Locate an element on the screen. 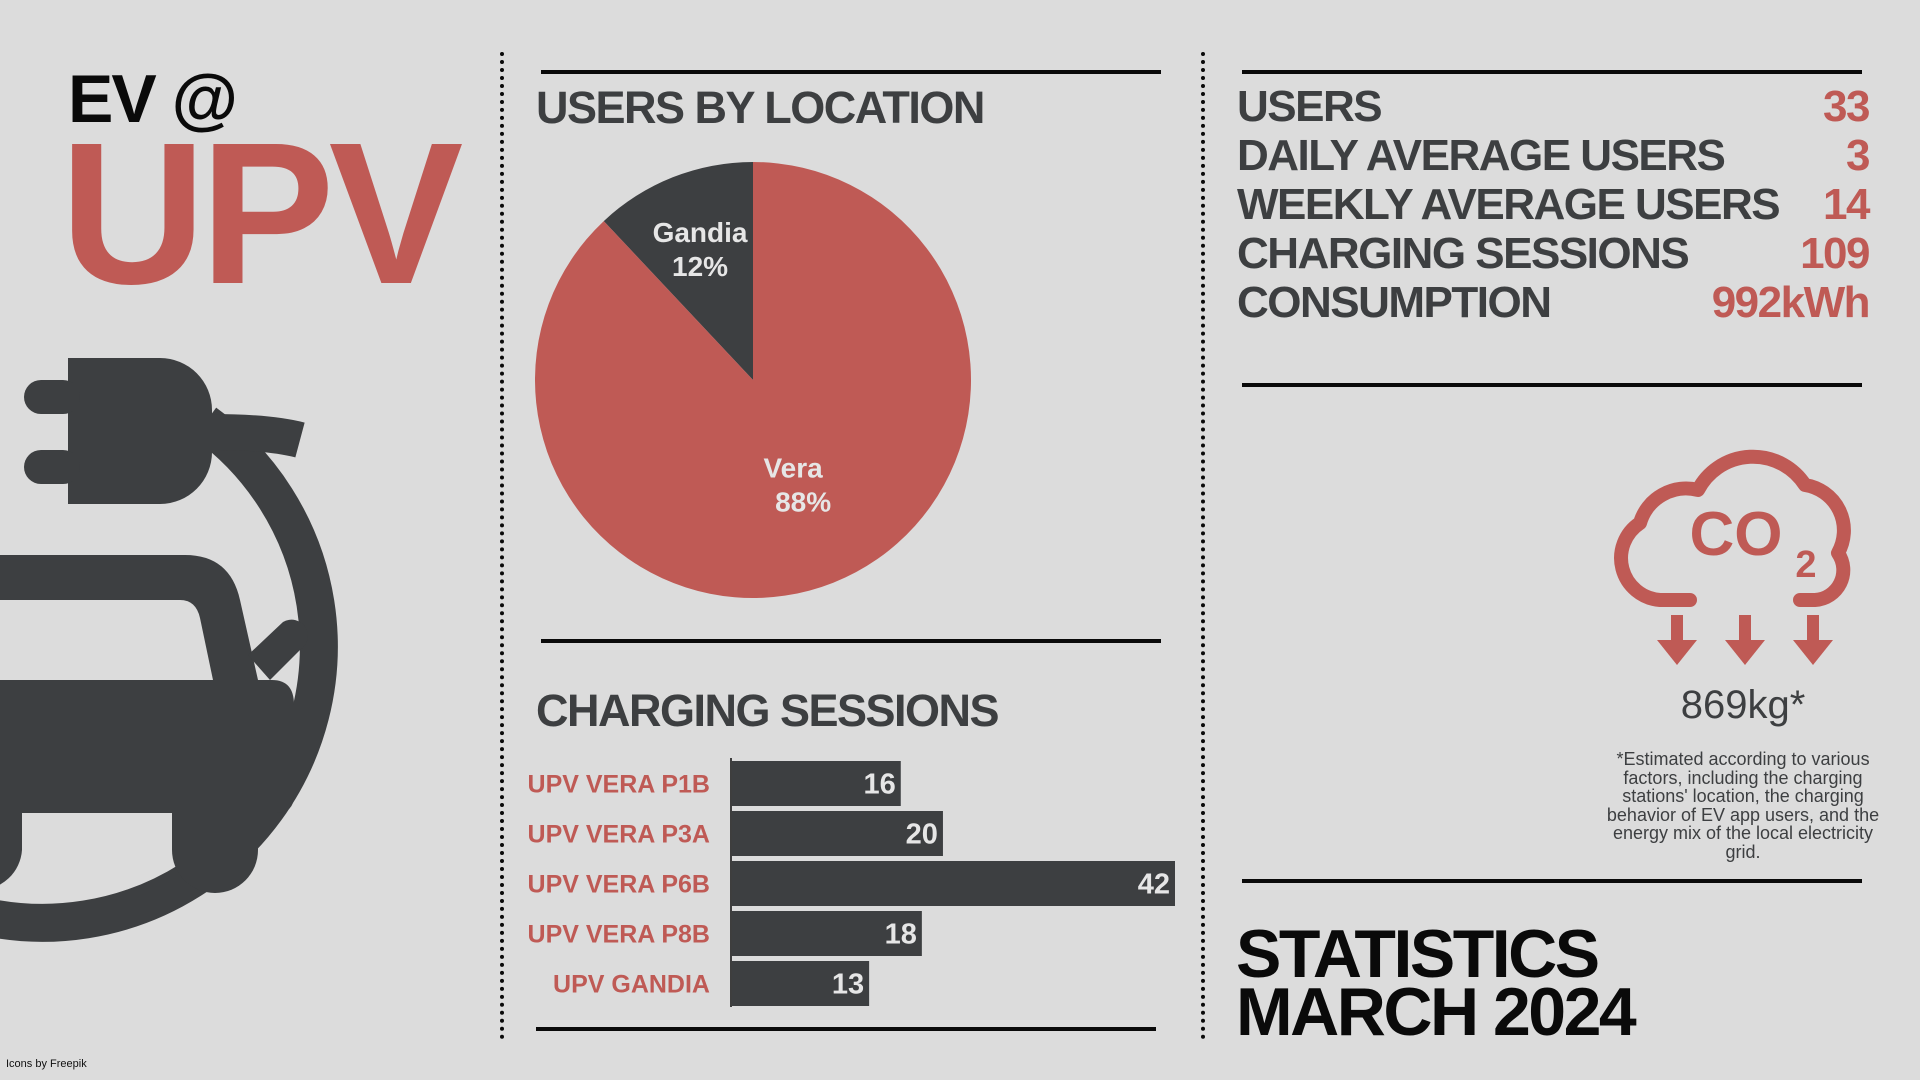 The image size is (1920, 1080). bar-upv-vera-p1b is located at coordinates (816, 783).